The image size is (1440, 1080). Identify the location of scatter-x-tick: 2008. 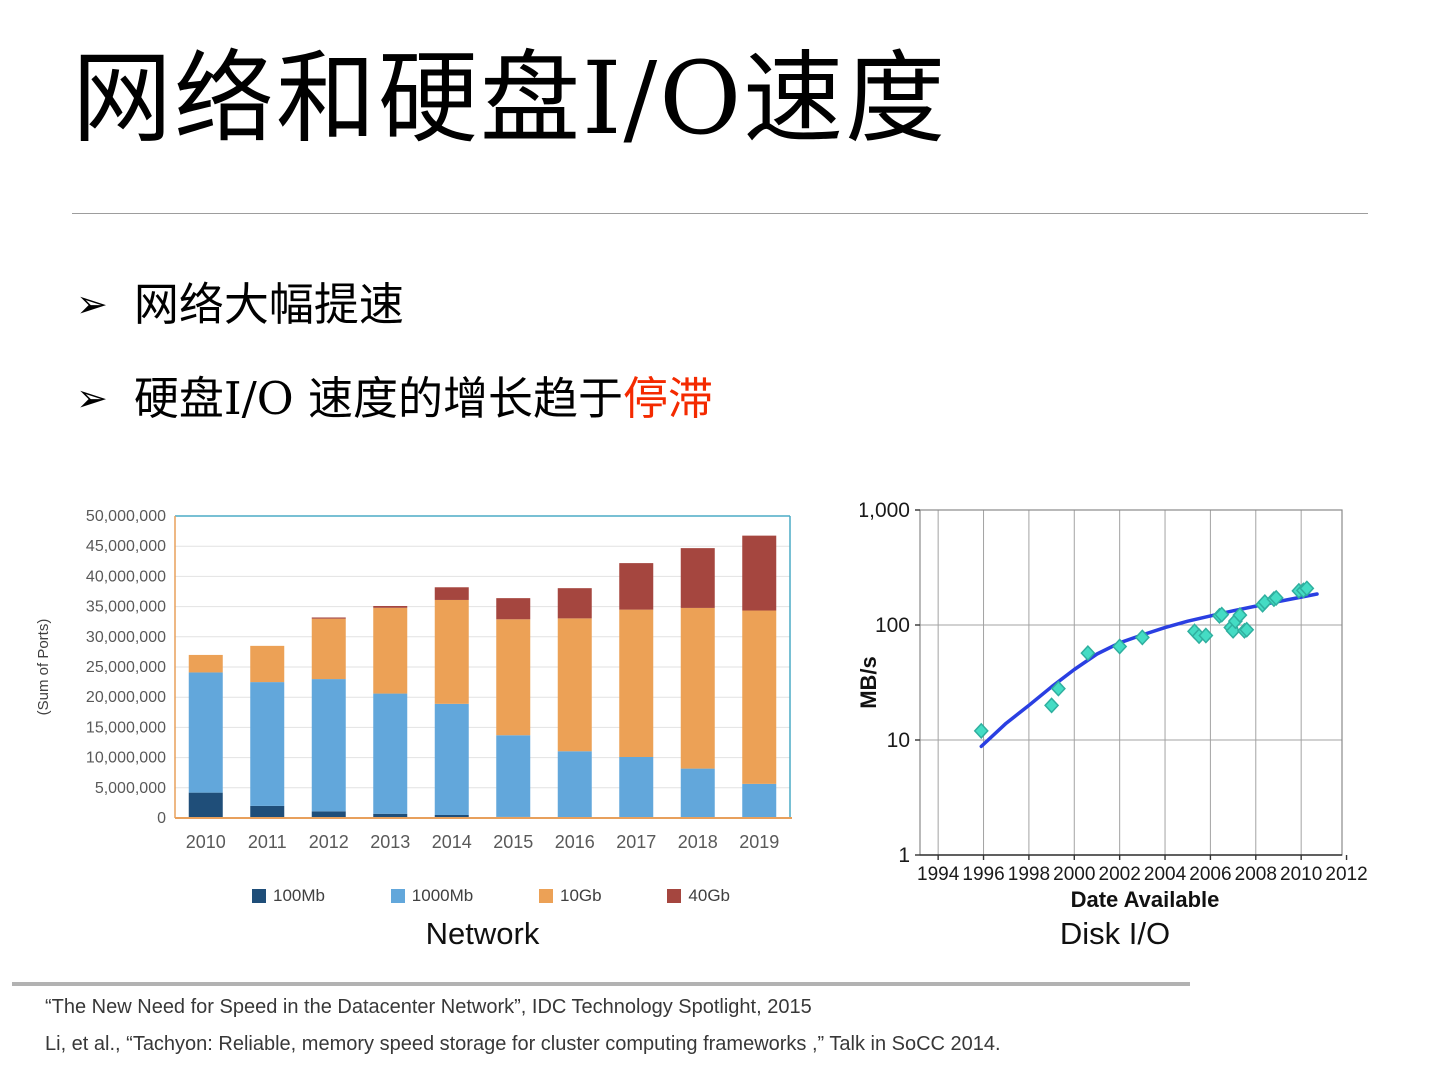
(1256, 874).